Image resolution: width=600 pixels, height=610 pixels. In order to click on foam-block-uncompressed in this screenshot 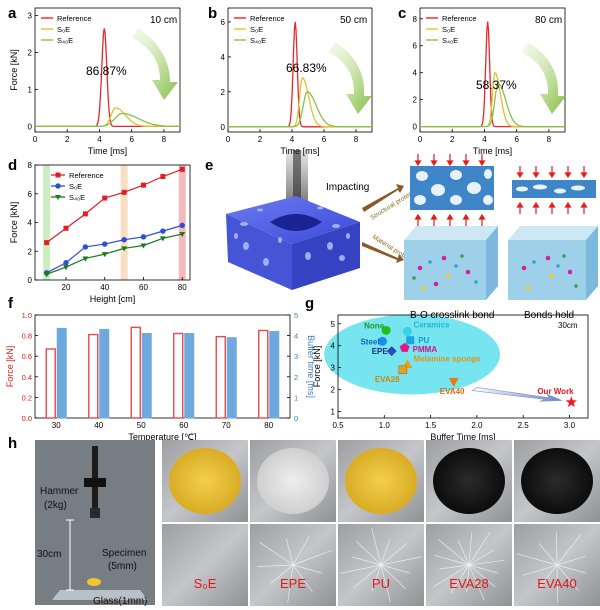, I will do `click(452, 188)`.